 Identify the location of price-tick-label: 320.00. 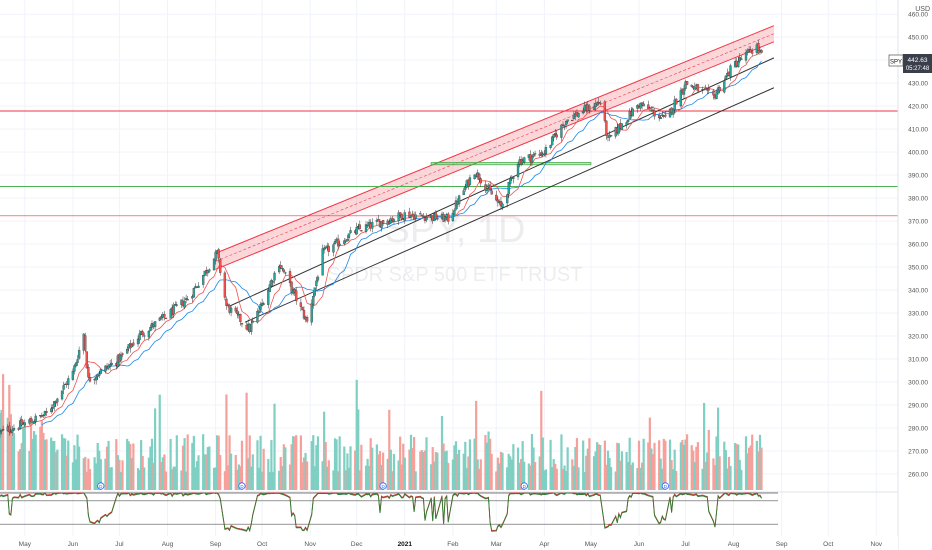
(918, 336).